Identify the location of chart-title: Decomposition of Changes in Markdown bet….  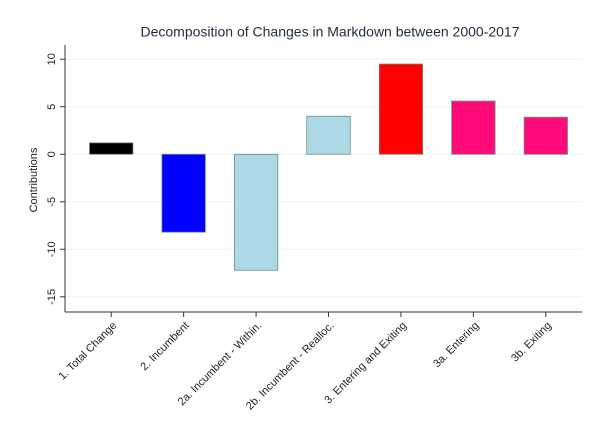
(329, 32).